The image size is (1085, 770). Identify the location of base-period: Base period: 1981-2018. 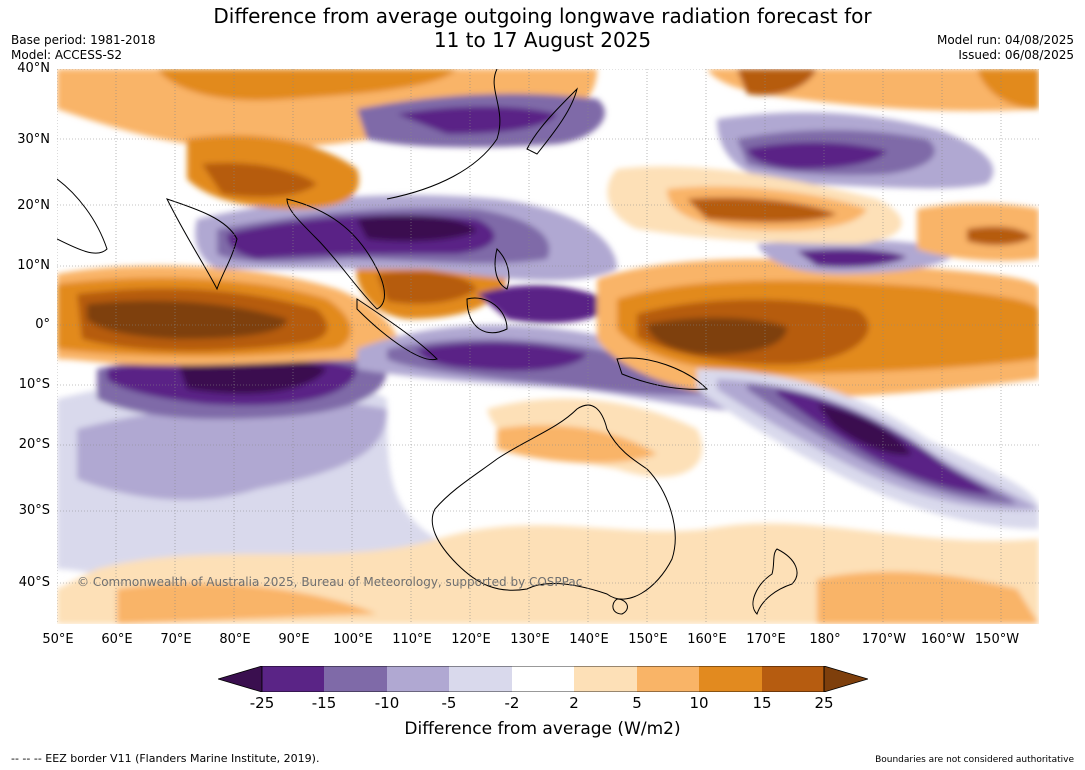
(83, 40).